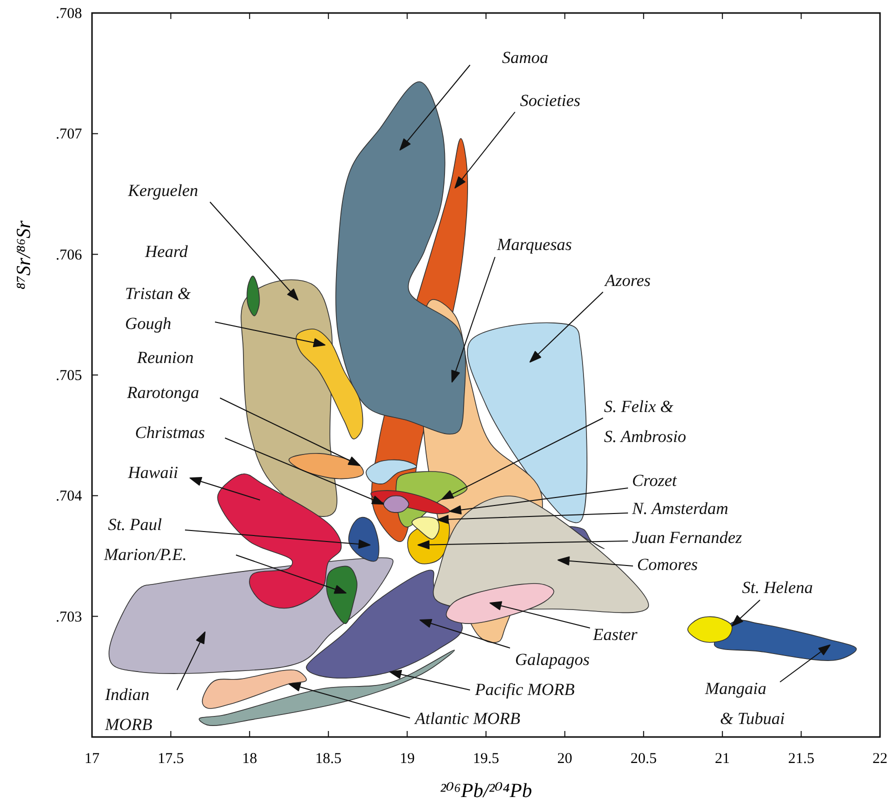 The height and width of the screenshot is (812, 892). I want to click on annotation: Marion/P.E., so click(145, 554).